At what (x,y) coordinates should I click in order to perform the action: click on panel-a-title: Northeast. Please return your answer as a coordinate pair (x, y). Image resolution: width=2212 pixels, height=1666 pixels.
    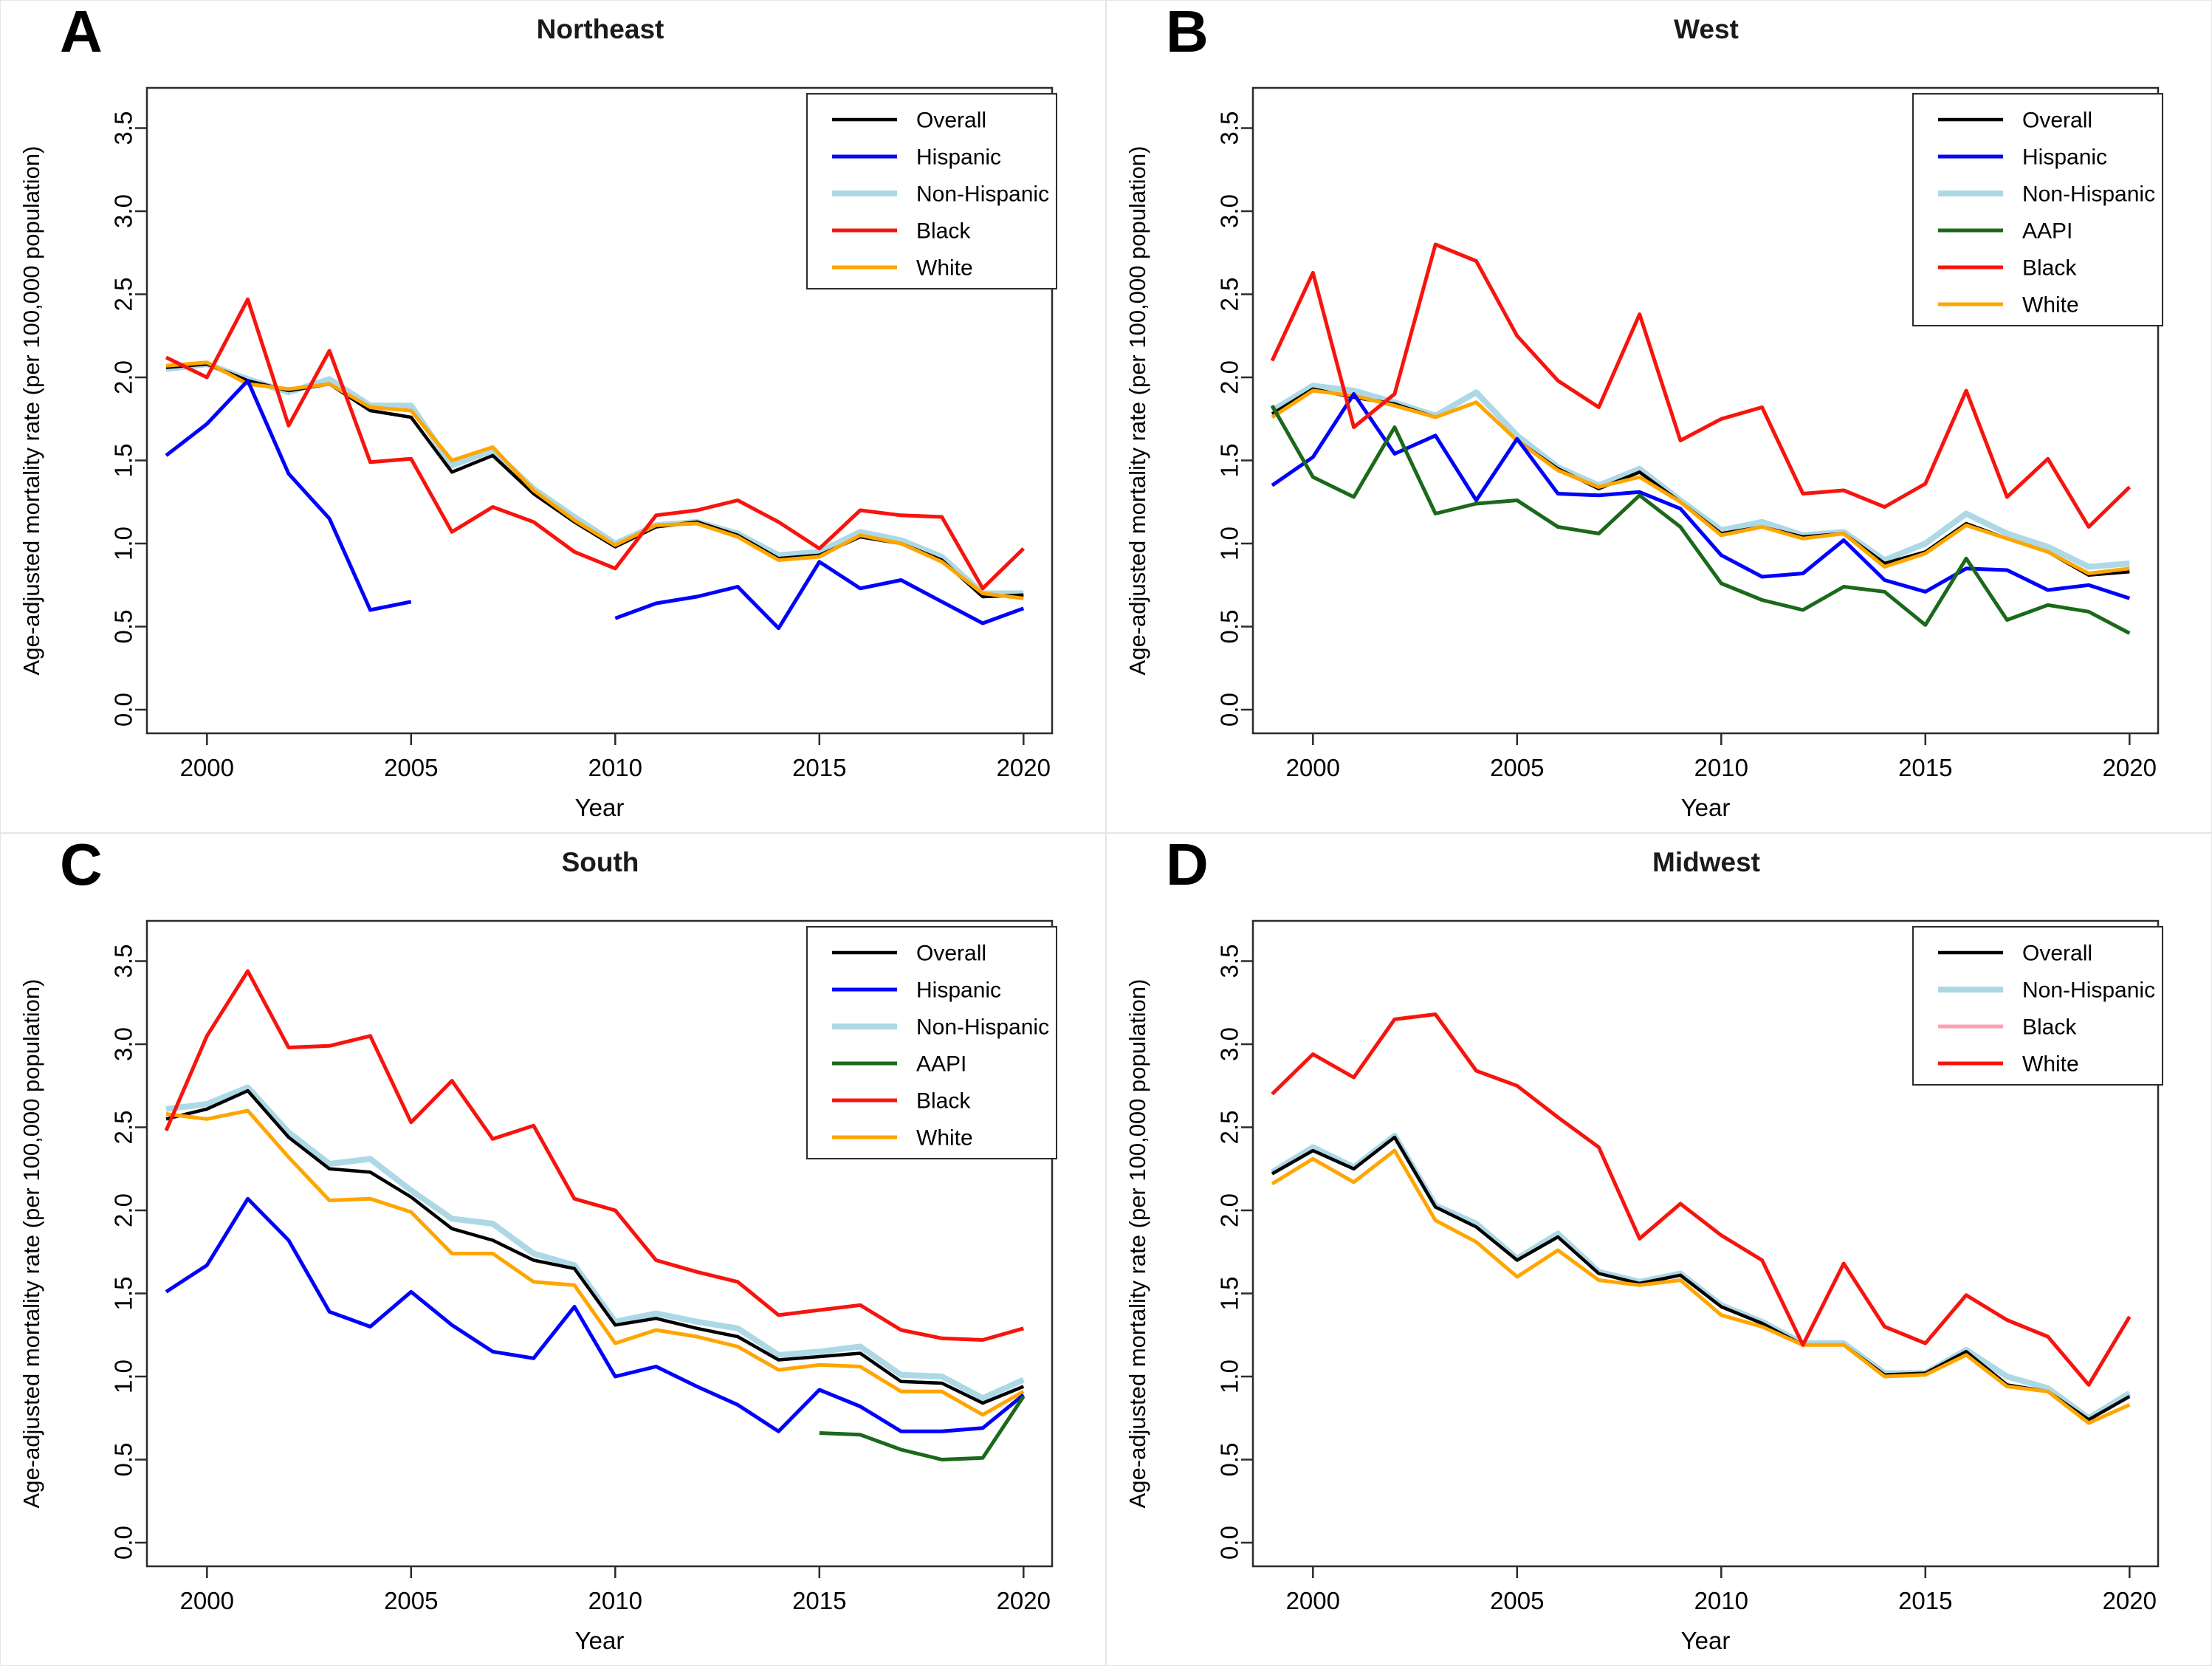
    Looking at the image, I should click on (600, 29).